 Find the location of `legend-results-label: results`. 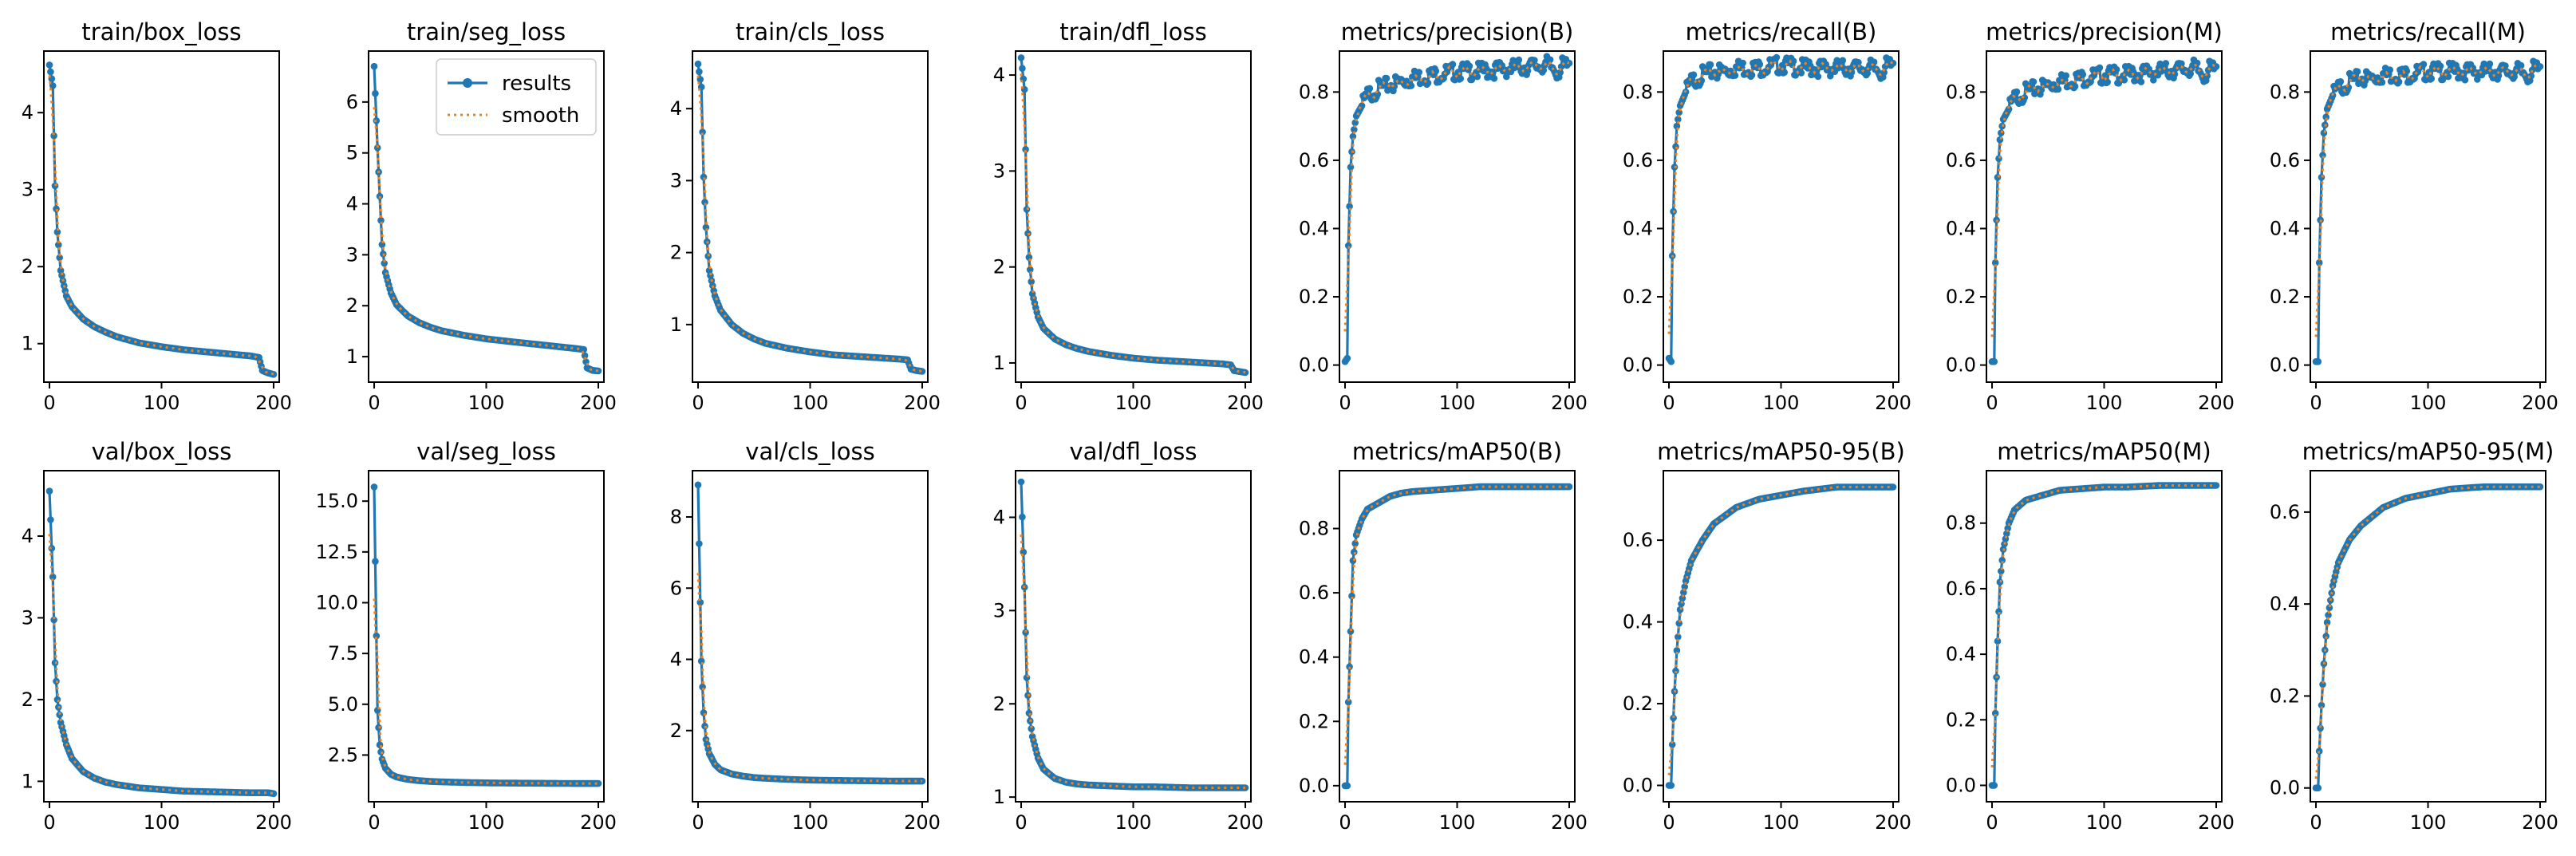

legend-results-label: results is located at coordinates (537, 84).